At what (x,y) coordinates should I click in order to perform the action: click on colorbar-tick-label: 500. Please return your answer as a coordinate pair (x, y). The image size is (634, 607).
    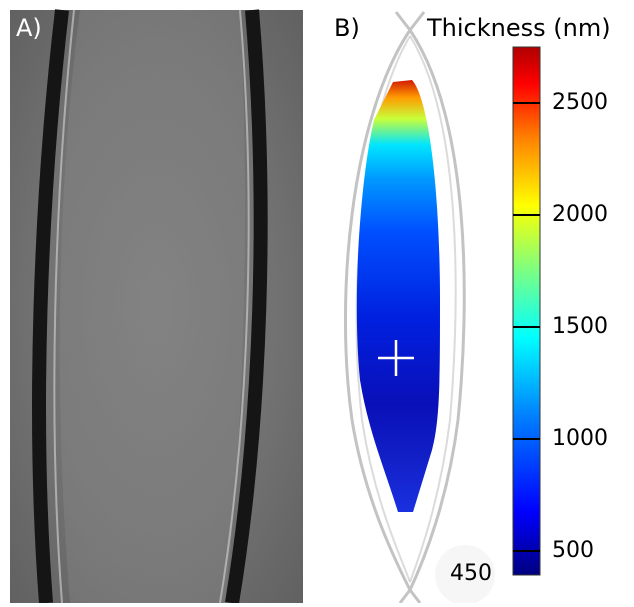
    Looking at the image, I should click on (573, 550).